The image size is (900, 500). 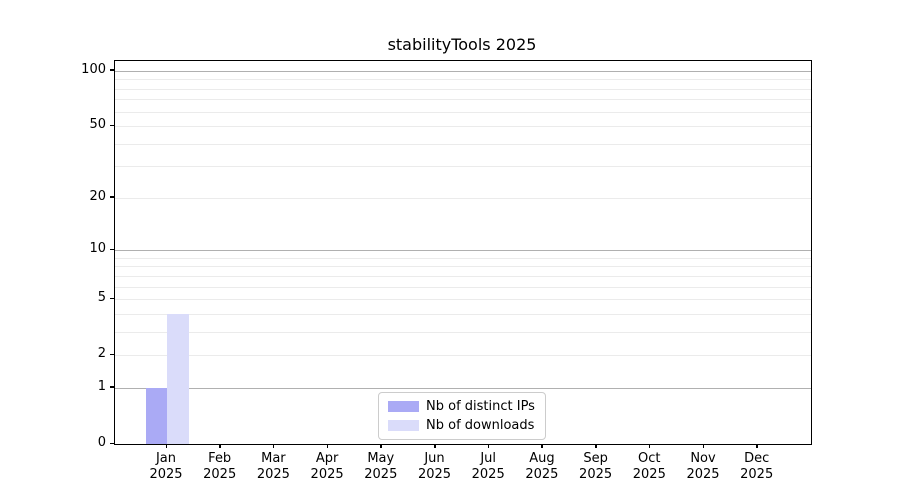 What do you see at coordinates (403, 425) in the screenshot?
I see `legend-swatch-downloads` at bounding box center [403, 425].